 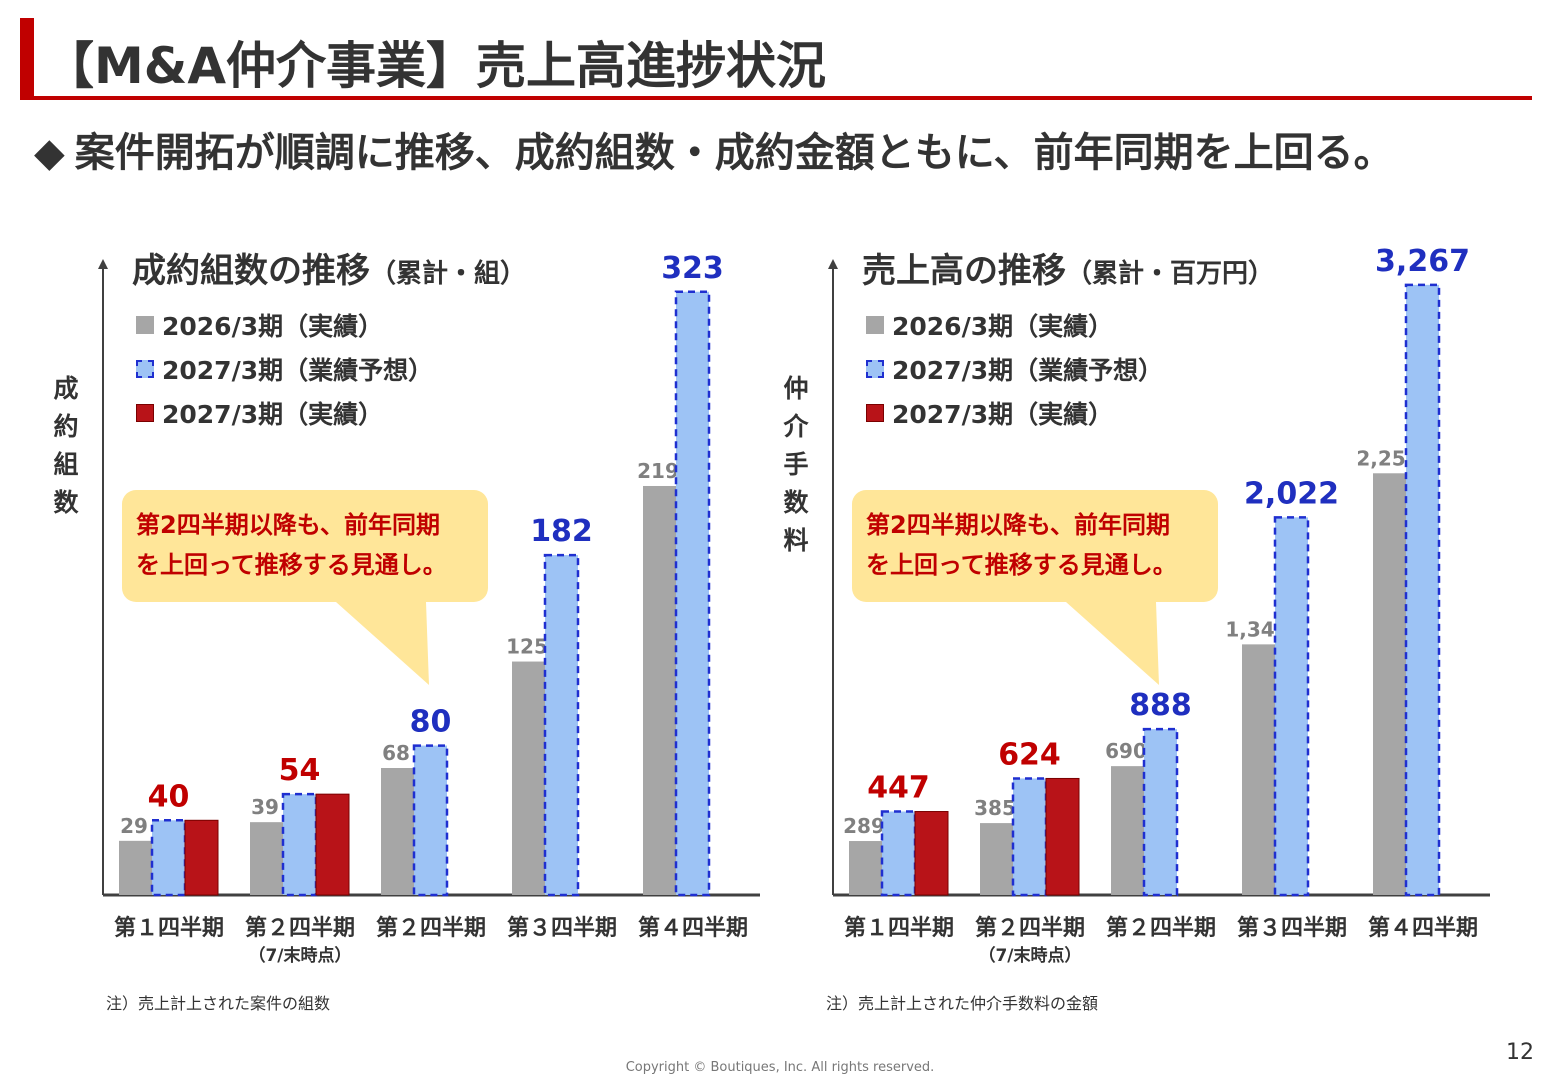 I want to click on data-label-2027-actual: 447, so click(x=898, y=788).